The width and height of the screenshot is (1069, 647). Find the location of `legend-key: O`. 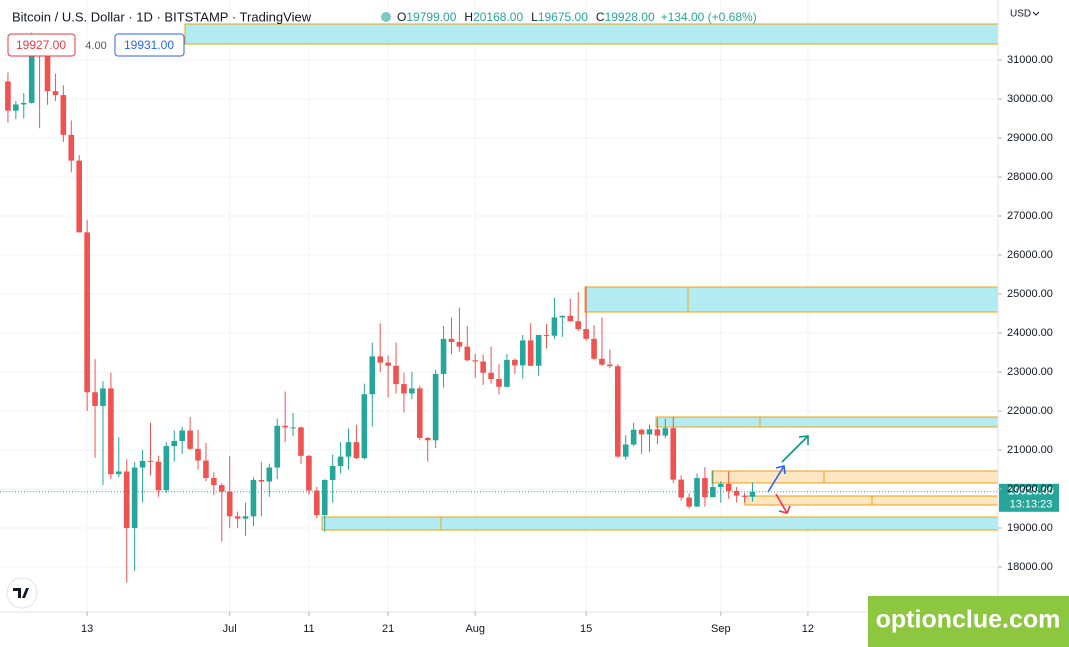

legend-key: O is located at coordinates (401, 17).